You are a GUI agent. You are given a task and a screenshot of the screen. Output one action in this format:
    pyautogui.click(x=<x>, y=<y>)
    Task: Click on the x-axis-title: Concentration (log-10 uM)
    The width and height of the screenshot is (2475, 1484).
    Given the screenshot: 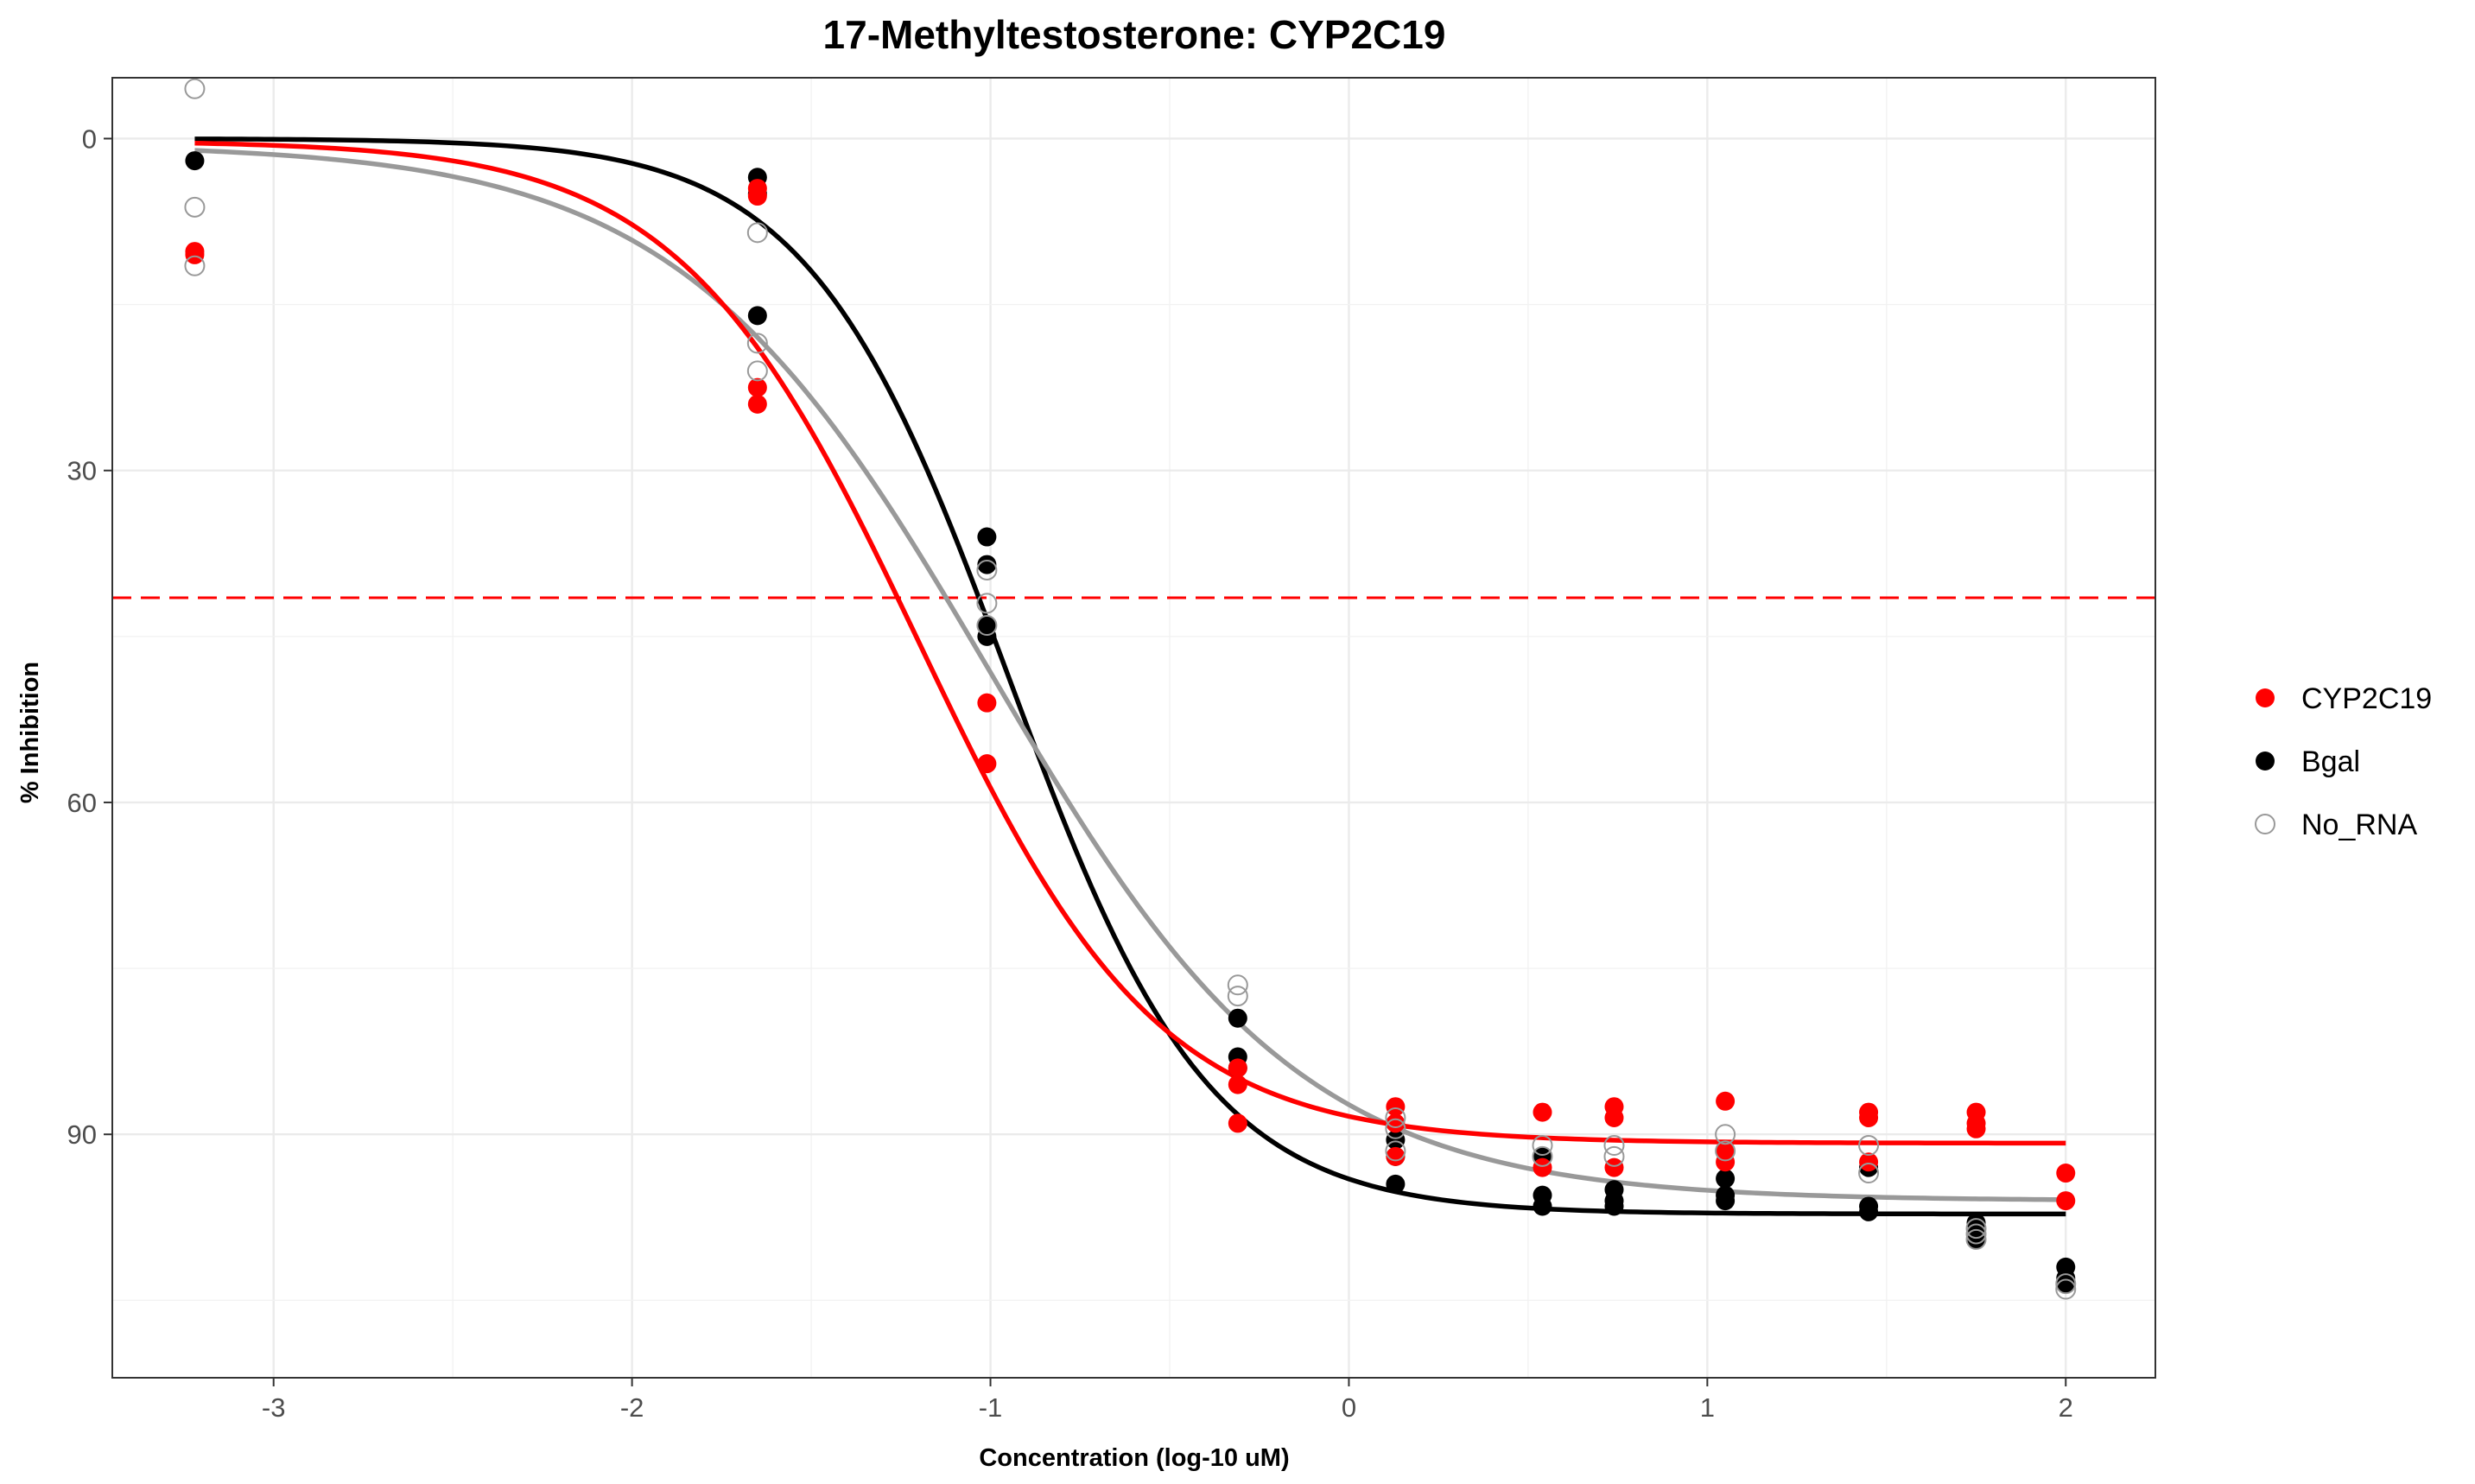 What is the action you would take?
    pyautogui.click(x=1134, y=1458)
    